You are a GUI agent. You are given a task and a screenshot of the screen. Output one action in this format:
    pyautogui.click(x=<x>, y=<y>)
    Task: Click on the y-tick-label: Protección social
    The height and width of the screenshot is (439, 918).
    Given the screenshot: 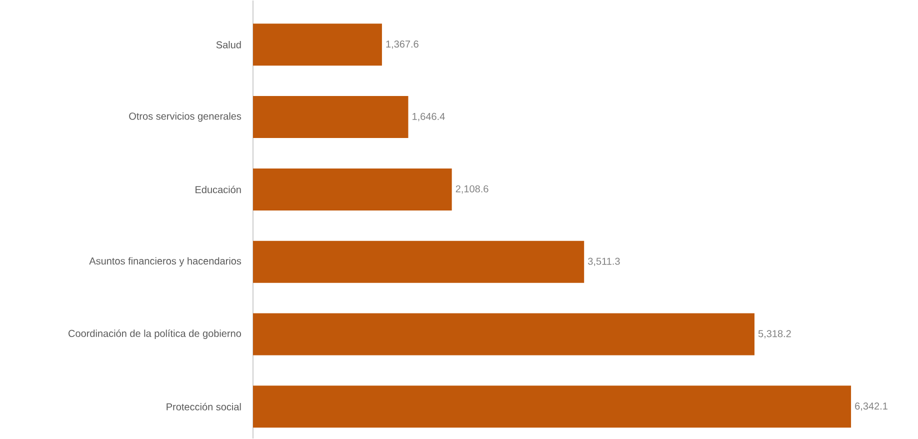 What is the action you would take?
    pyautogui.click(x=203, y=406)
    